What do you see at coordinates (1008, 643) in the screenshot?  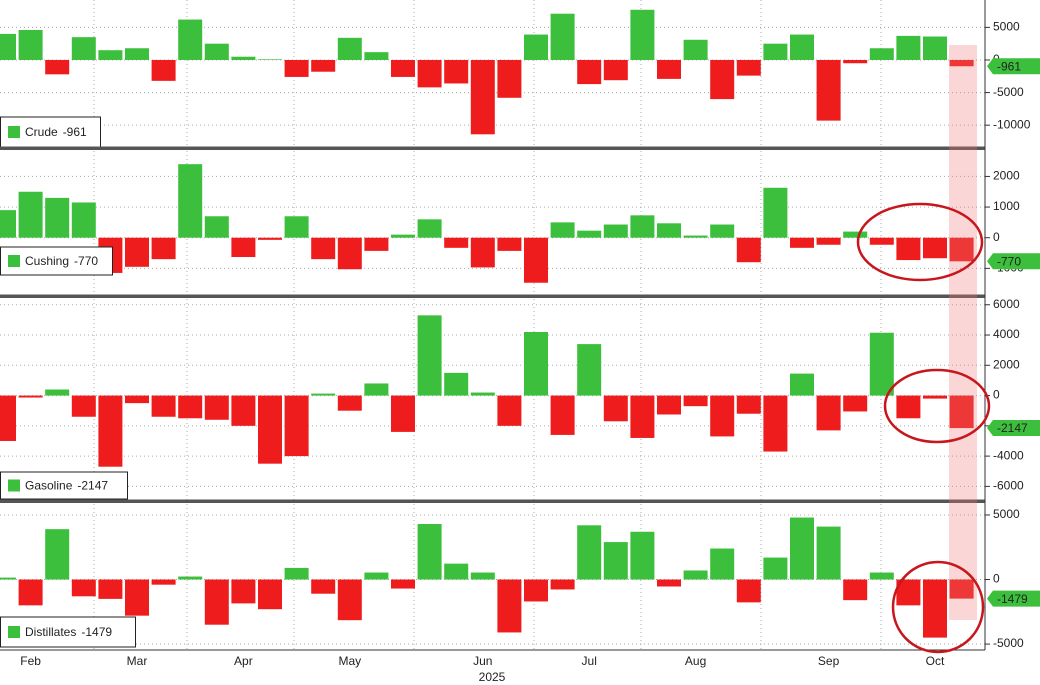 I see `y-tick-label: -5000` at bounding box center [1008, 643].